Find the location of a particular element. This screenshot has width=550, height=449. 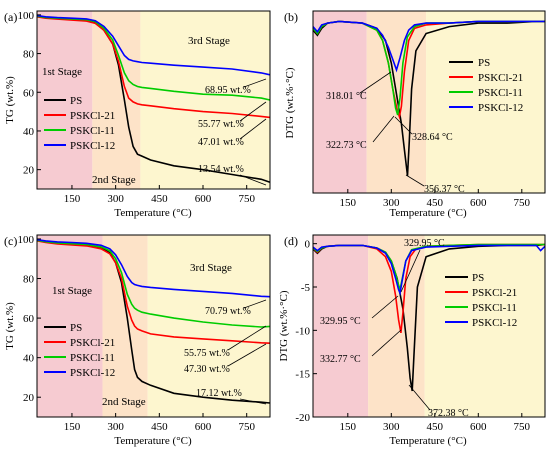

panel-d-xtick-label-4: 750 is located at coordinates (522, 427).